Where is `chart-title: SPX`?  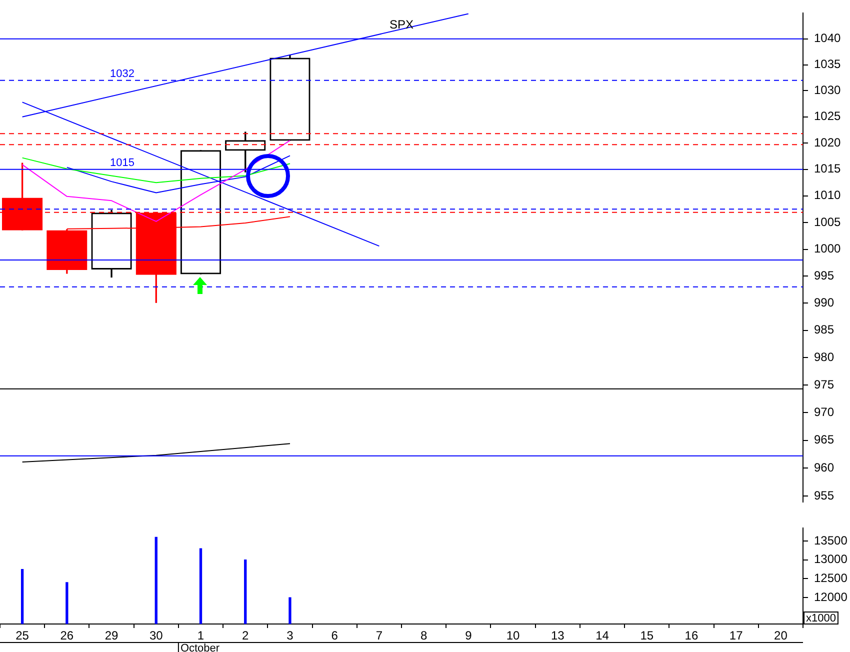
chart-title: SPX is located at coordinates (401, 25).